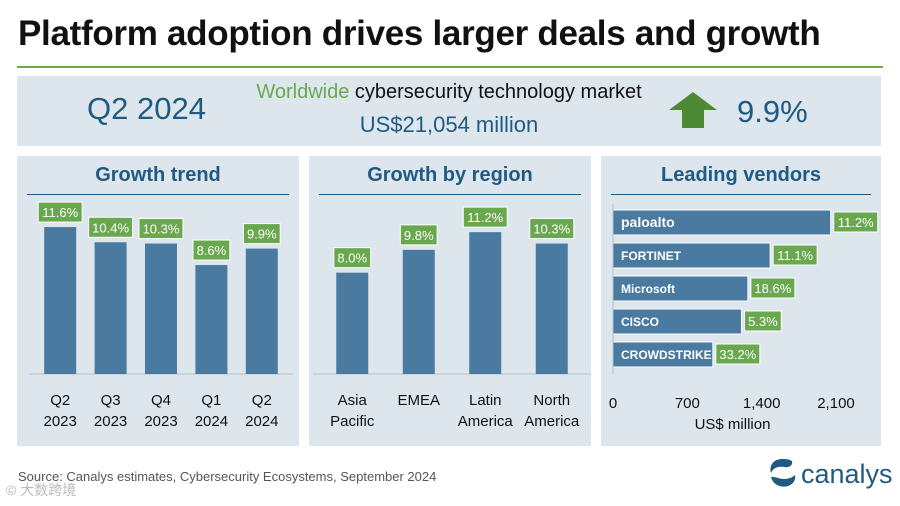  Describe the element at coordinates (783, 473) in the screenshot. I see `canalys-logo-icon` at that location.